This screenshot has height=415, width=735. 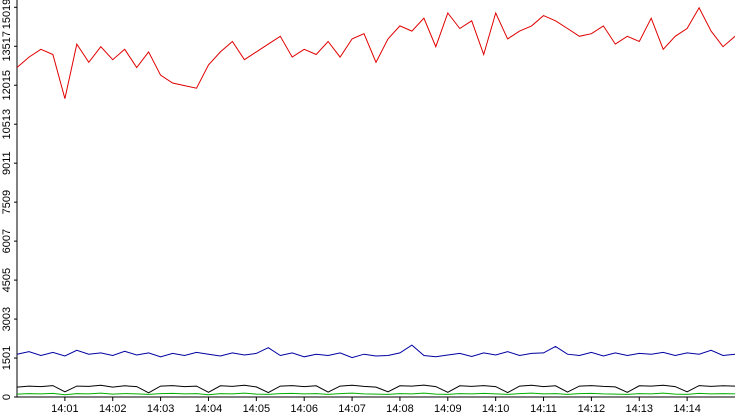 I want to click on x-tick-label: 14:04, so click(x=209, y=409).